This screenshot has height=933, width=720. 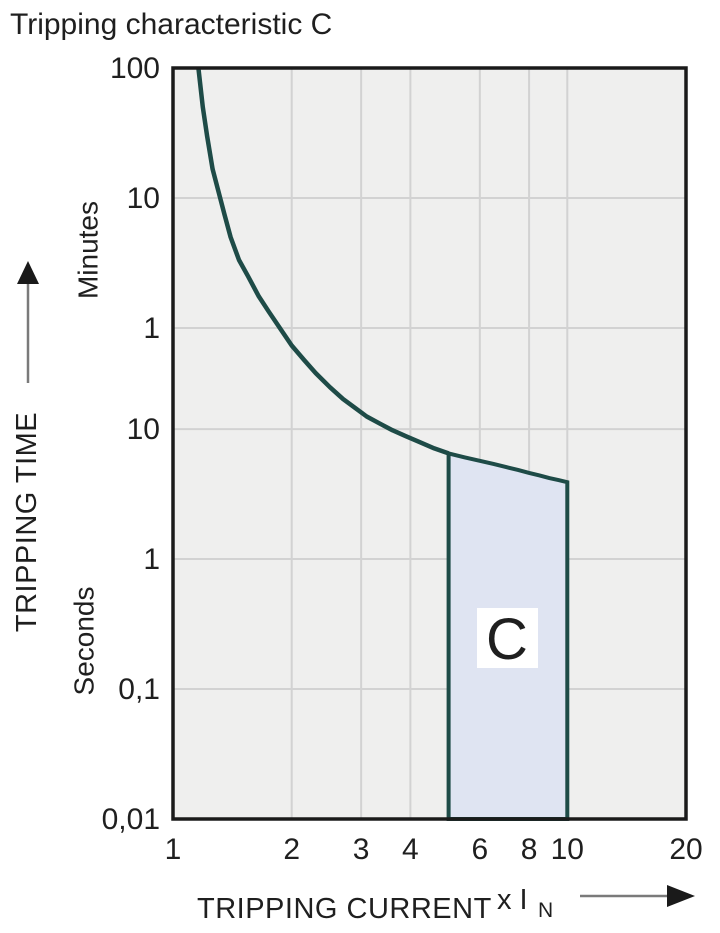 I want to click on y-tick-label: 0,01, so click(x=131, y=819).